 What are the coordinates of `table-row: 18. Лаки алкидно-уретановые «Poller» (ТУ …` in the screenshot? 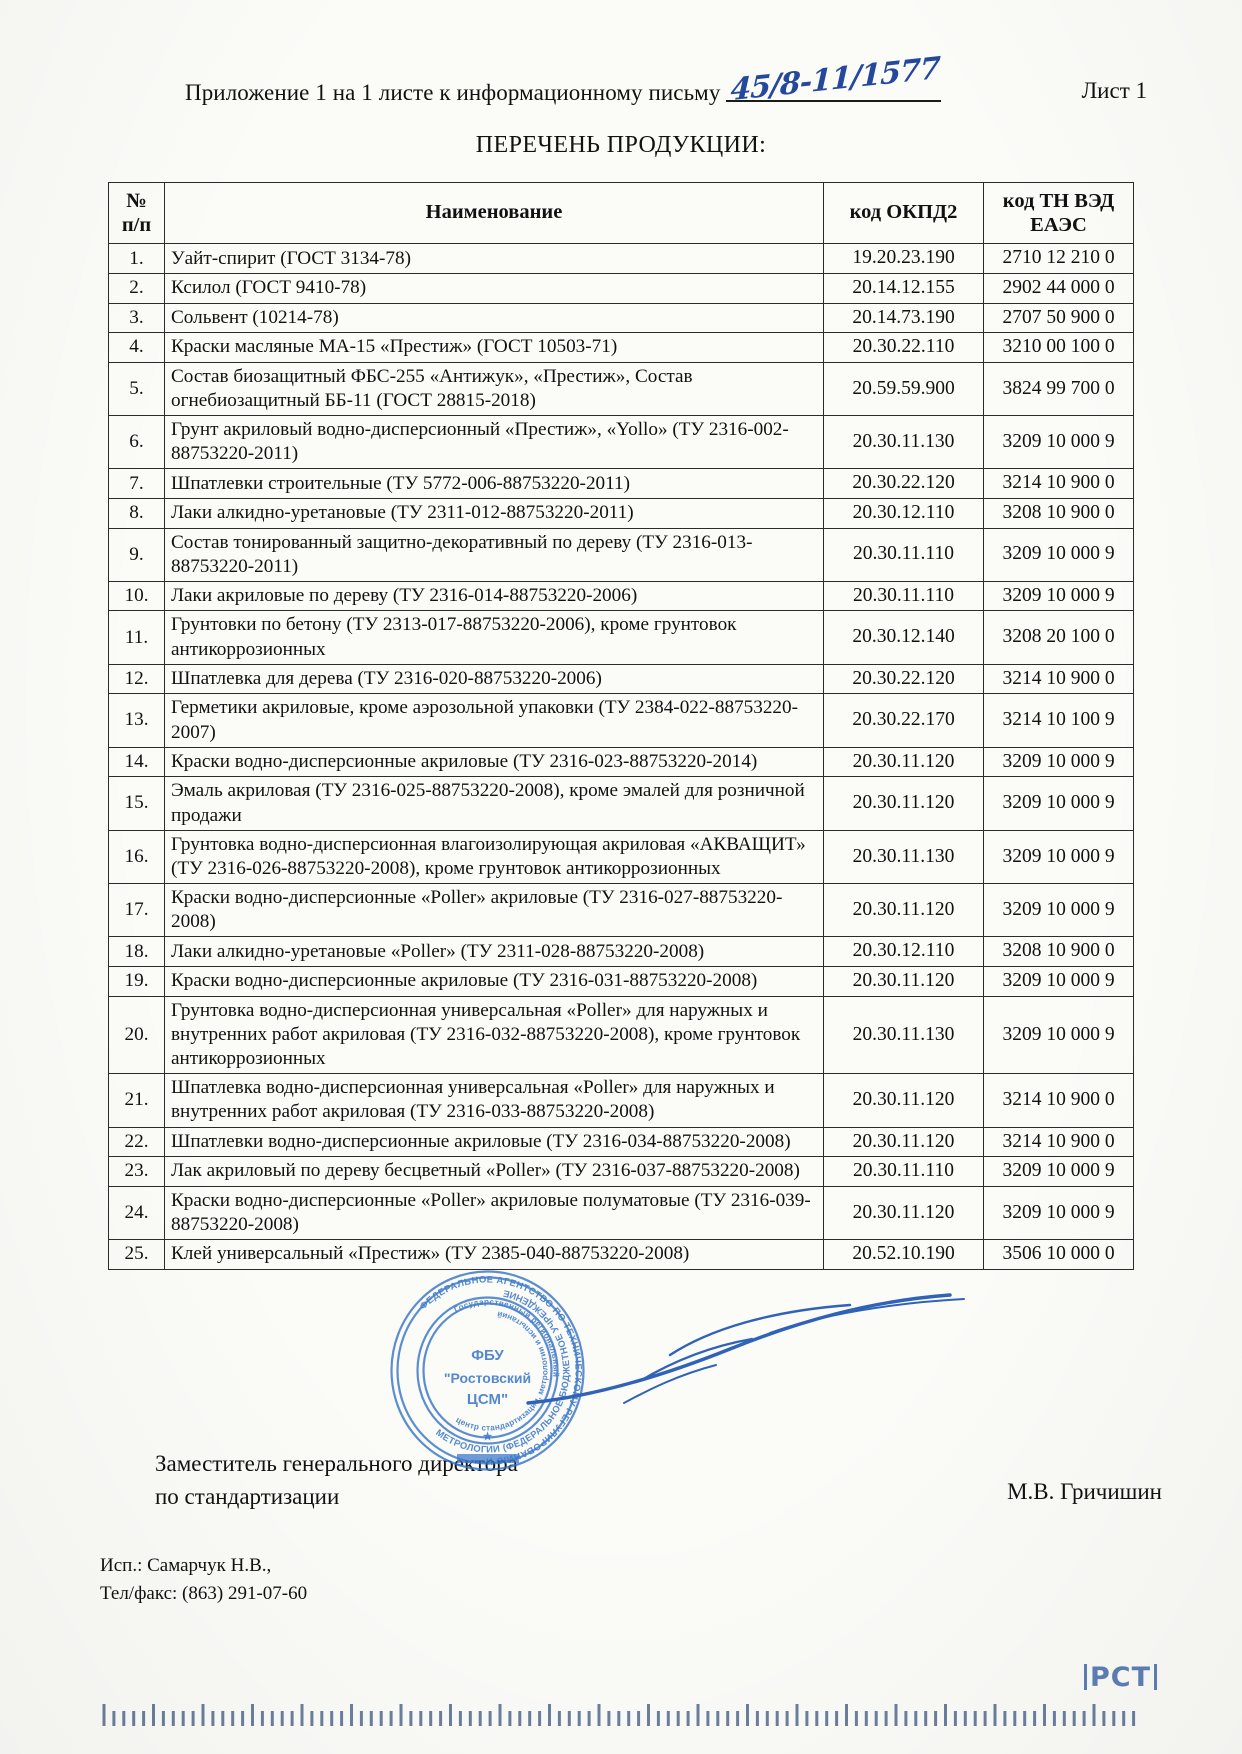 It's located at (621, 951).